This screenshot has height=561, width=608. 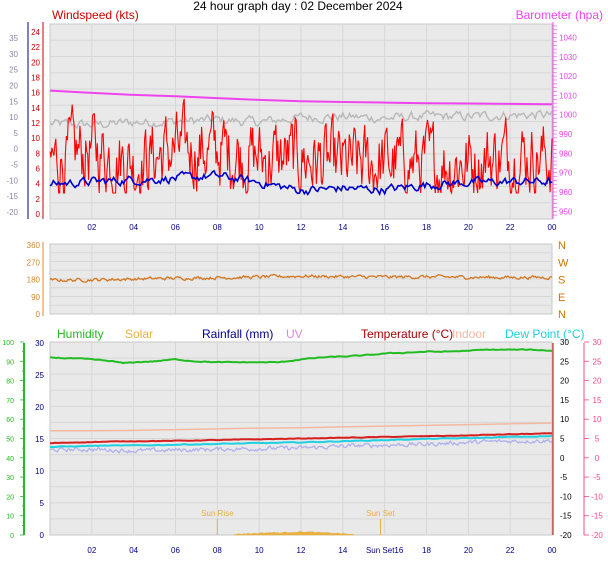 What do you see at coordinates (38, 153) in the screenshot?
I see `y-tick-label: 8` at bounding box center [38, 153].